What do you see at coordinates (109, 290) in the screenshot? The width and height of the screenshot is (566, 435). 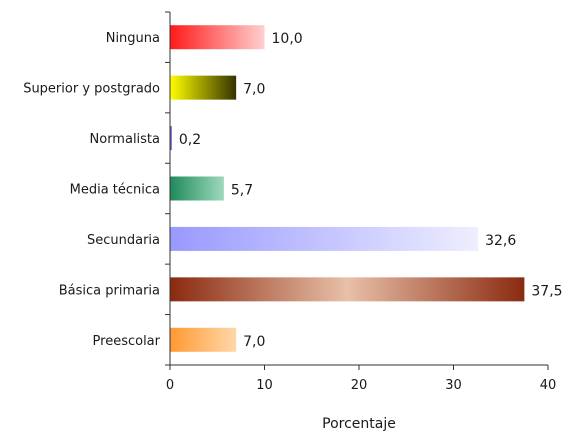 I see `category-label: Básica primaria` at bounding box center [109, 290].